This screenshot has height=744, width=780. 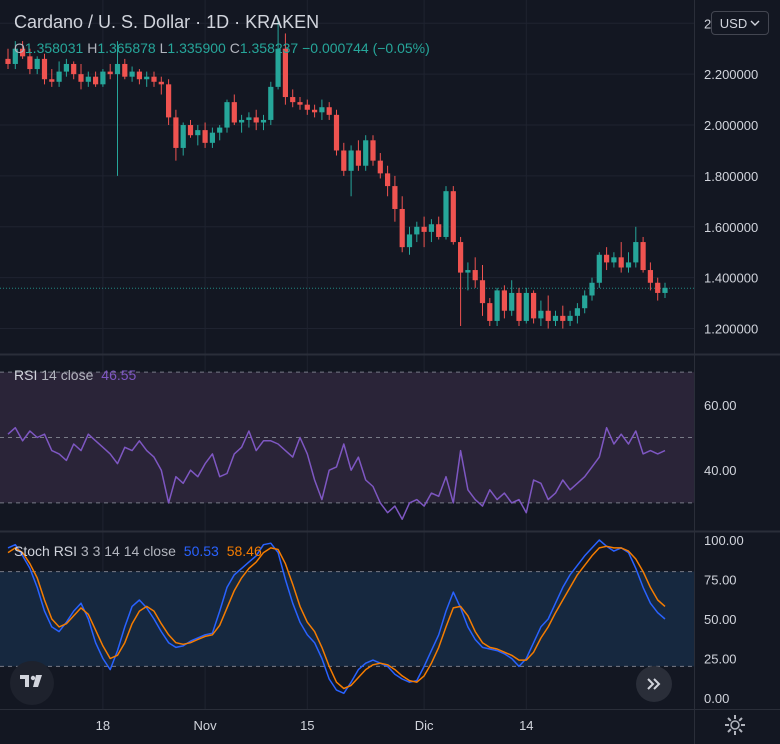 What do you see at coordinates (735, 725) in the screenshot?
I see `gear-icon` at bounding box center [735, 725].